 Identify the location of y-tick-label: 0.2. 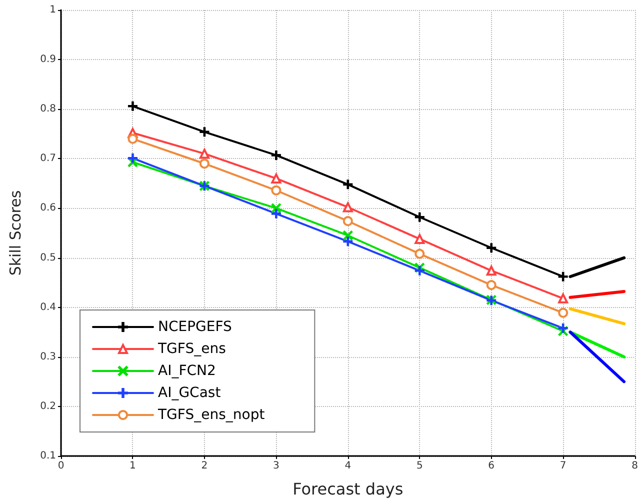
(48, 406).